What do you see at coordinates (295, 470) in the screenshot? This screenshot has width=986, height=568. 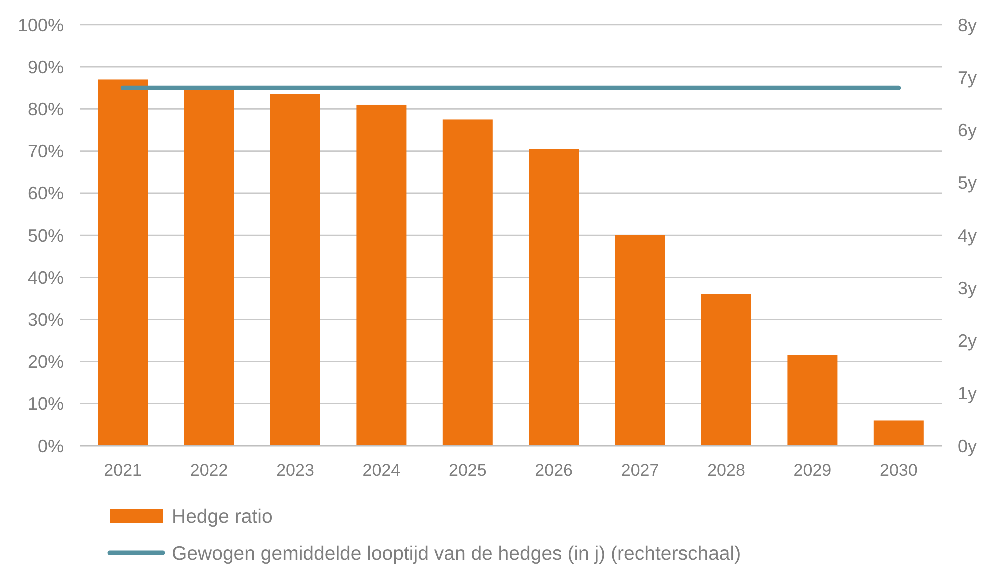 I see `x-tick-label: 2023` at bounding box center [295, 470].